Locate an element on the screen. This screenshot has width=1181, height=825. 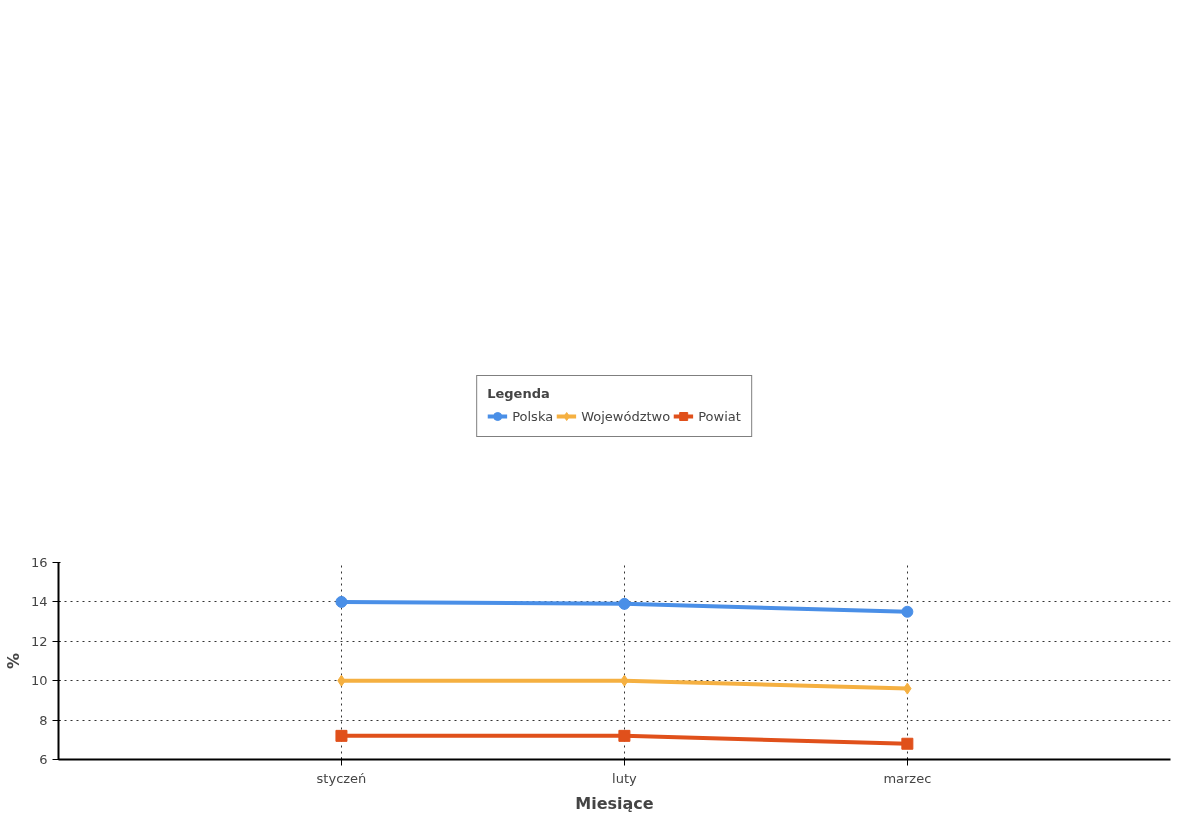
x-tick-label: styczeń is located at coordinates (341, 778).